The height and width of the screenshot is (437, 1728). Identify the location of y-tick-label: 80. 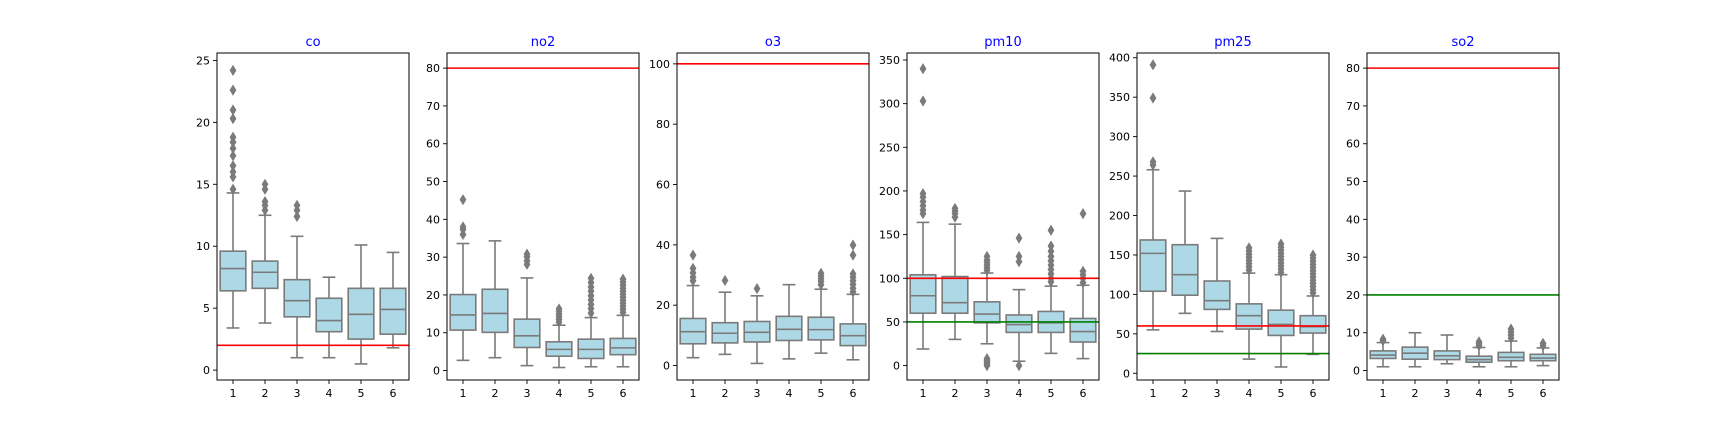
(433, 68).